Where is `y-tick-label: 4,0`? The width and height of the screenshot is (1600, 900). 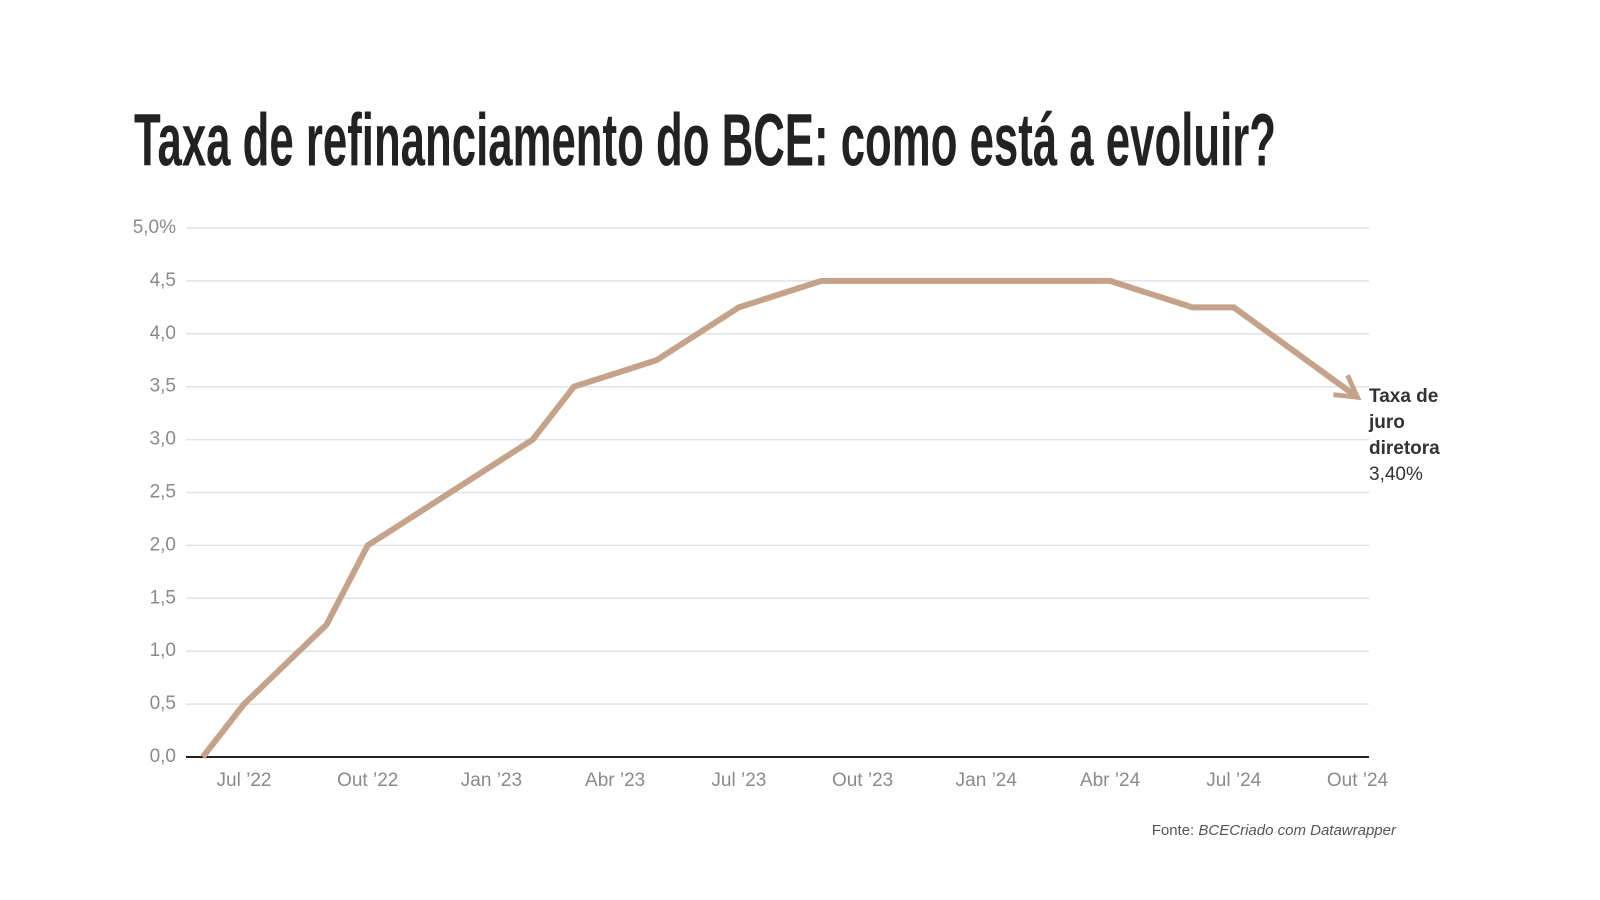
y-tick-label: 4,0 is located at coordinates (163, 333).